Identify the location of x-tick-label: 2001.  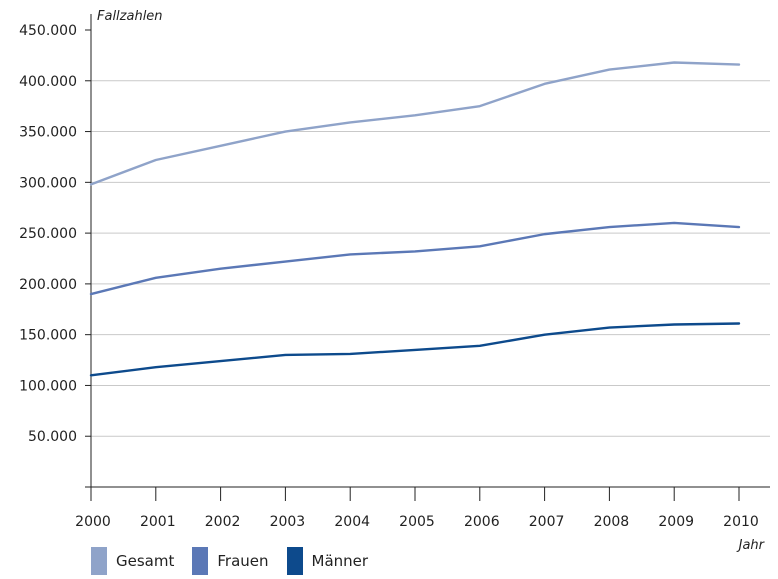
(158, 522).